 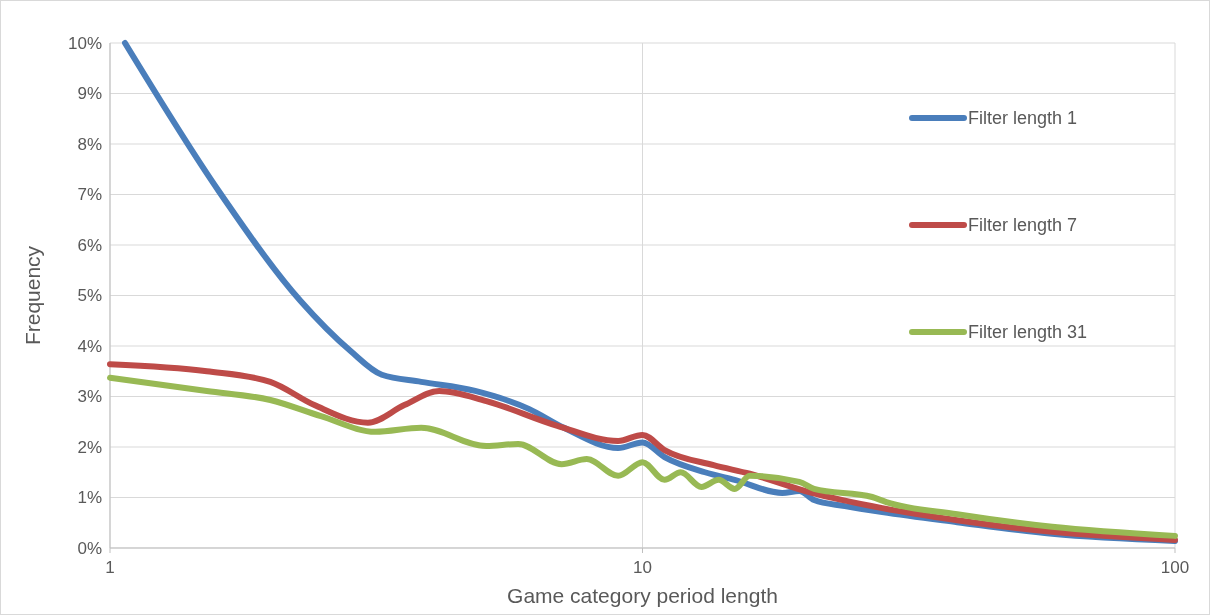 What do you see at coordinates (89, 195) in the screenshot?
I see `y-tick-label: 7%` at bounding box center [89, 195].